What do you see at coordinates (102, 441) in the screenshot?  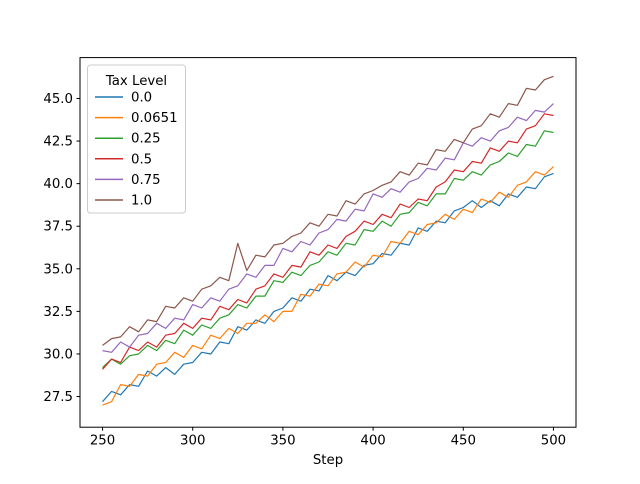 I see `x-tick-label: 250` at bounding box center [102, 441].